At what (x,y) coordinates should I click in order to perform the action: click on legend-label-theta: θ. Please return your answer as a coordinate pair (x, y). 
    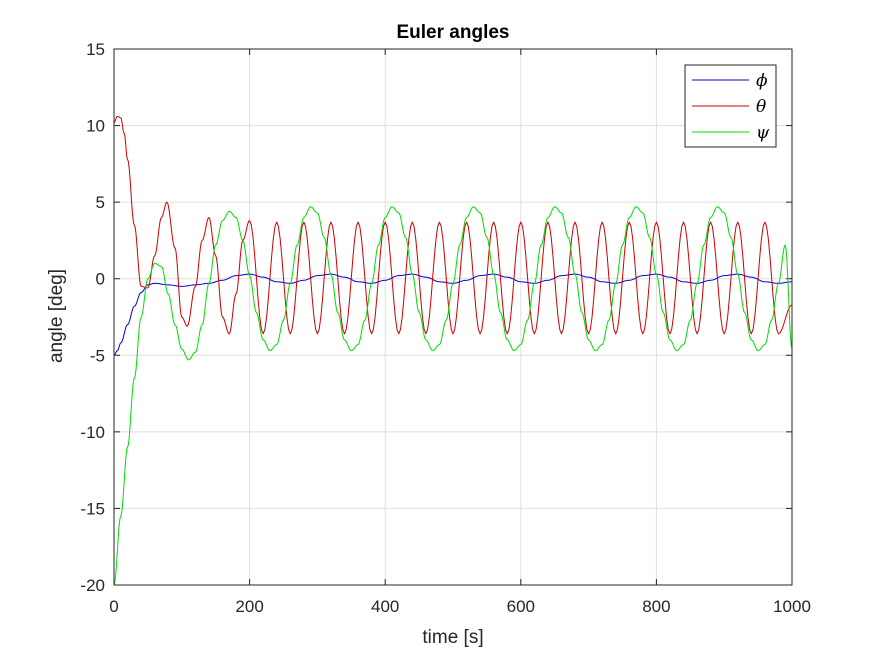
    Looking at the image, I should click on (761, 107).